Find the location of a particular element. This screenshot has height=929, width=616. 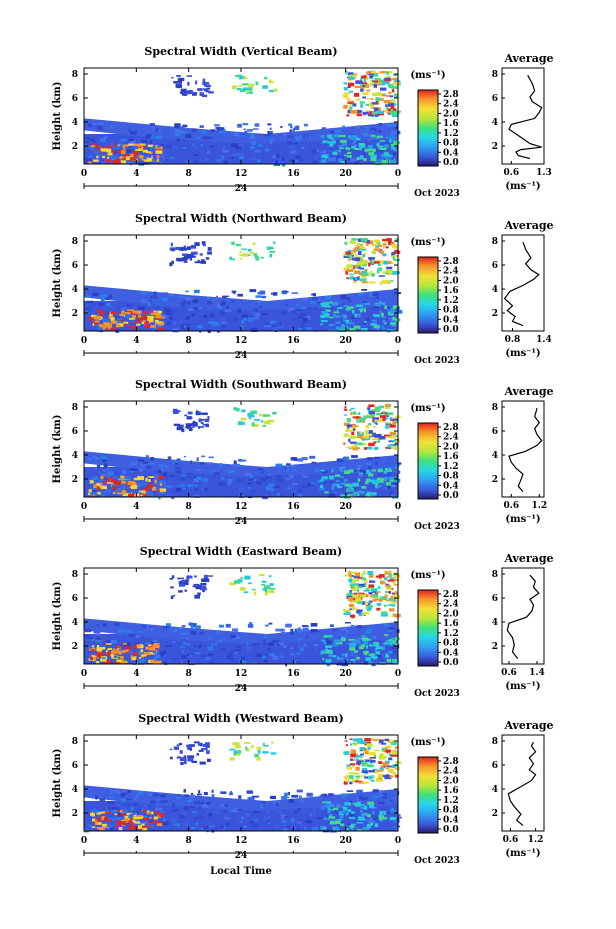

y-tick-label: 6 is located at coordinates (75, 432).